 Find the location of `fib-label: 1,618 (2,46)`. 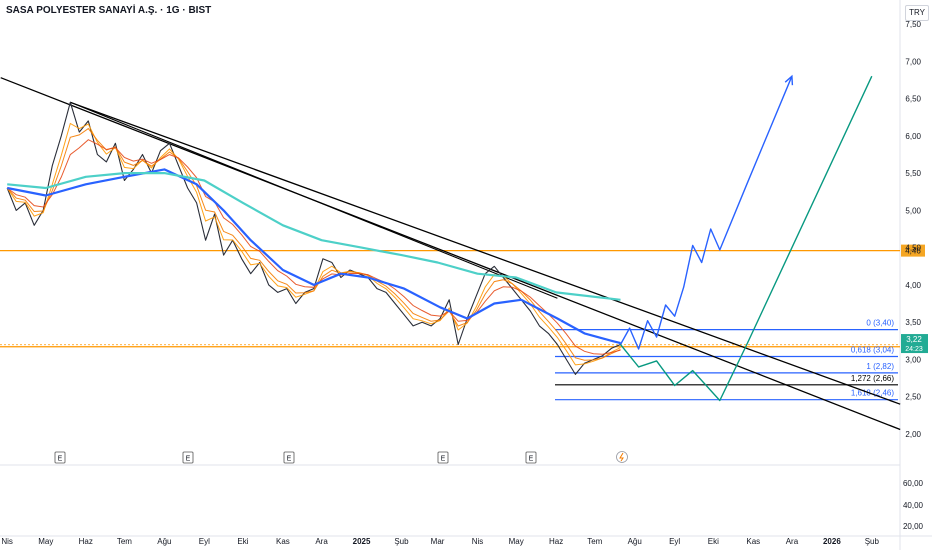

fib-label: 1,618 (2,46) is located at coordinates (872, 393).